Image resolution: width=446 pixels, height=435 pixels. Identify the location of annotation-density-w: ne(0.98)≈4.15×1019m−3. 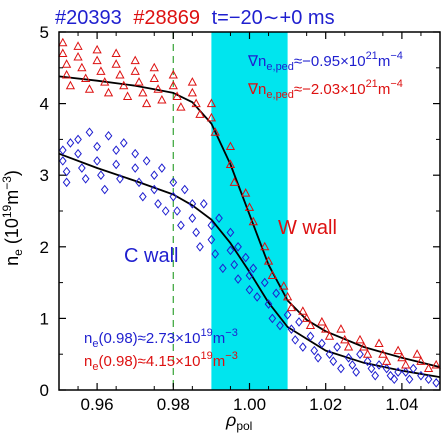
(161, 361).